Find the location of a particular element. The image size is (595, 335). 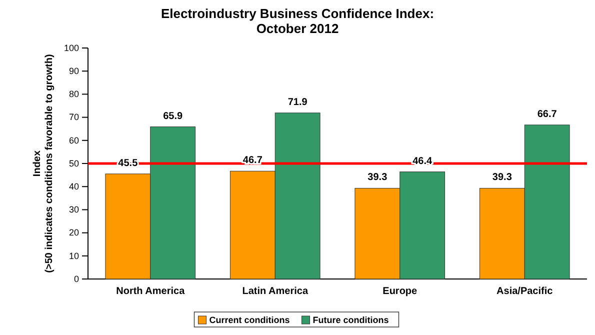

data-label: 71.9 is located at coordinates (298, 102).